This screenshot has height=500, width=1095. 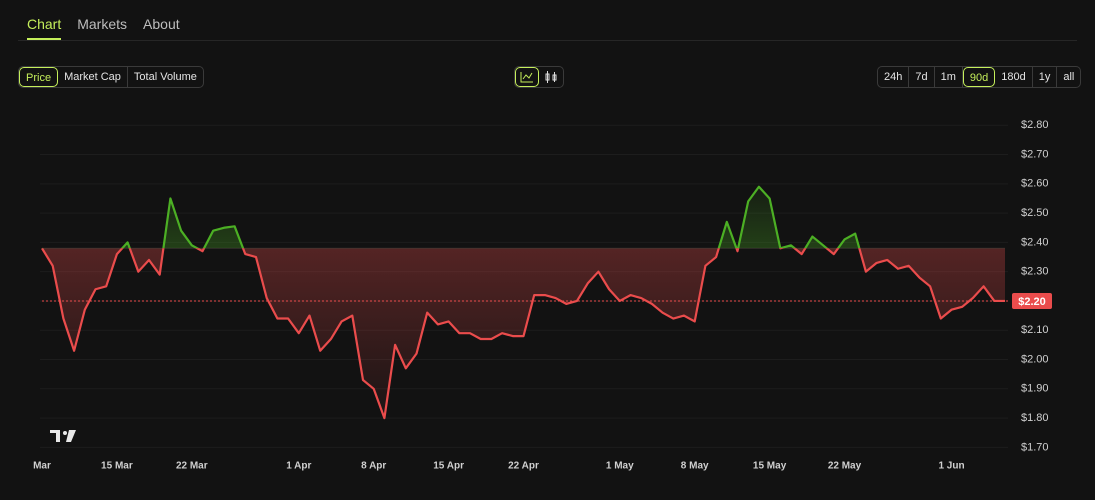 I want to click on y-tick-label: $1.80, so click(x=1035, y=418).